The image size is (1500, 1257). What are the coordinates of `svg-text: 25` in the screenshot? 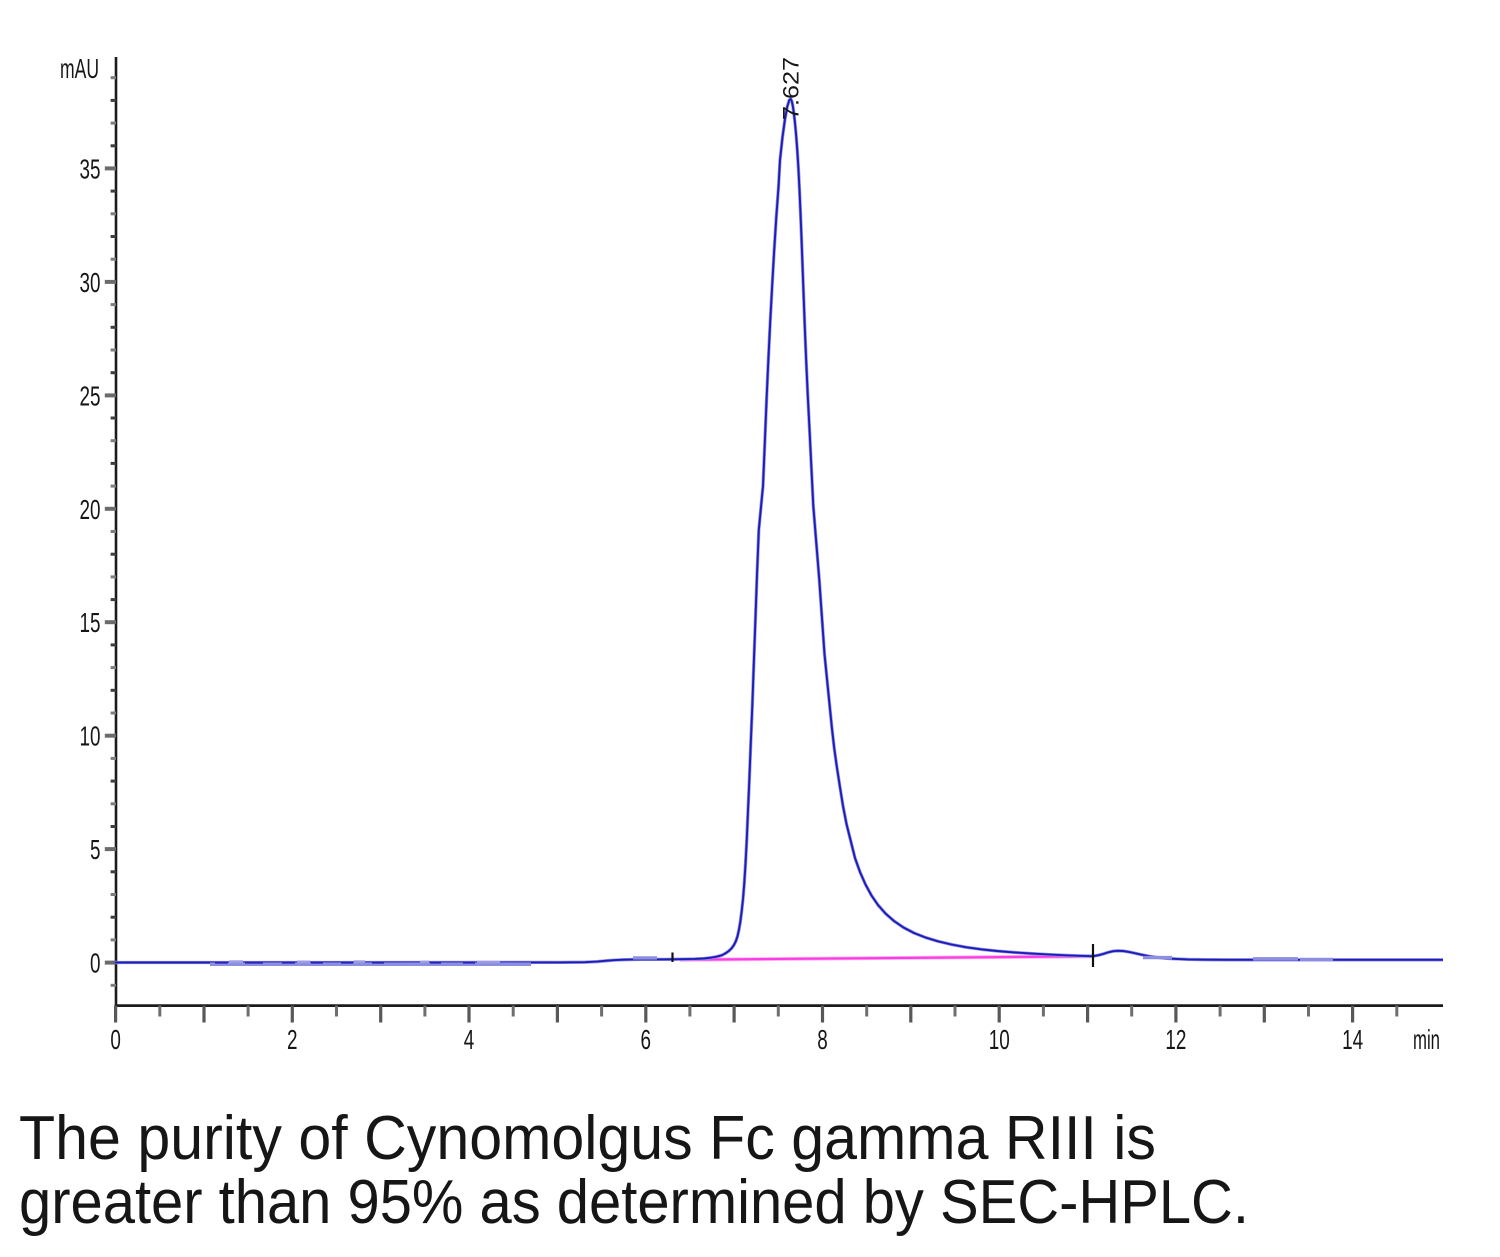 It's located at (90, 395).